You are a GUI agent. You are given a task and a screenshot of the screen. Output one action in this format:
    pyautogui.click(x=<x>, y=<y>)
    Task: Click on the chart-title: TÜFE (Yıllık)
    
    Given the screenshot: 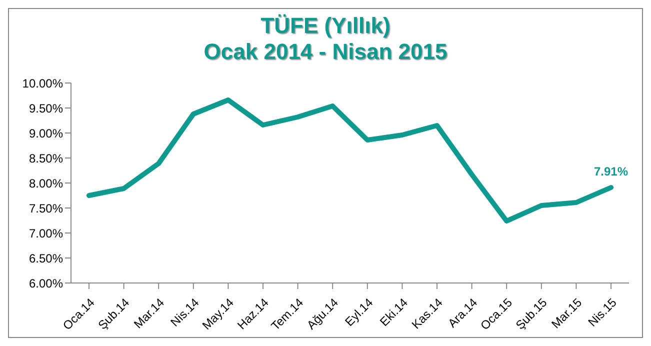 What is the action you would take?
    pyautogui.click(x=326, y=26)
    